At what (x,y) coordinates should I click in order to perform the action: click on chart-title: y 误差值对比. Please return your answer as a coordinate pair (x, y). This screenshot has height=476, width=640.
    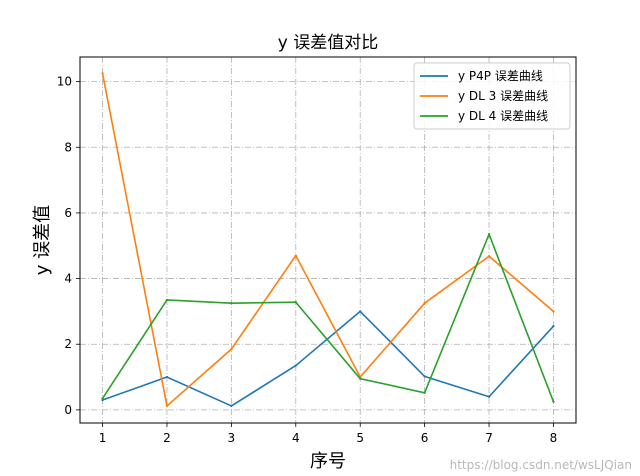
    Looking at the image, I should click on (328, 43).